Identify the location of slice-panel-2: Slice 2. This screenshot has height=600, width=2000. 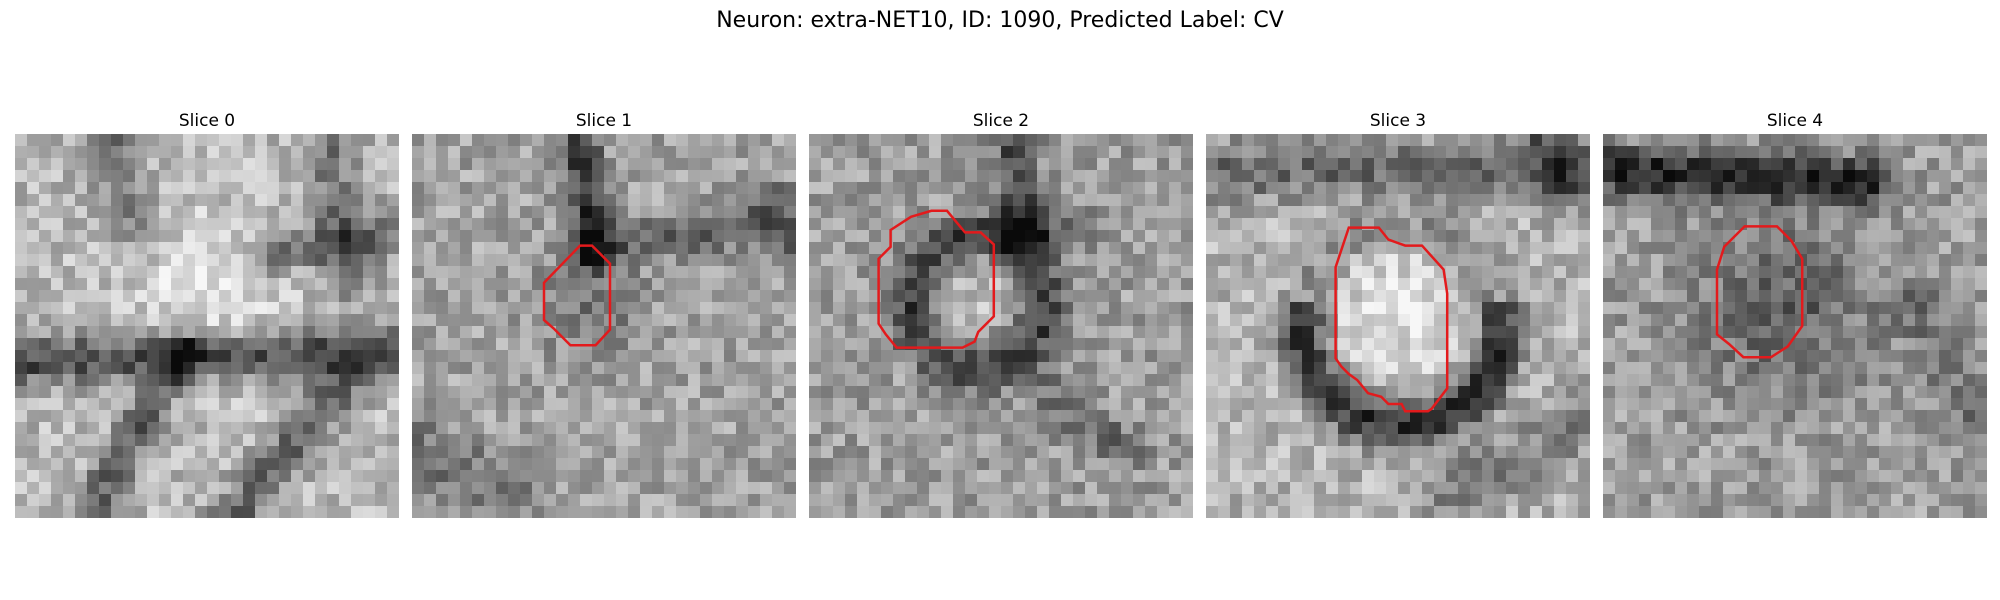
(1001, 313).